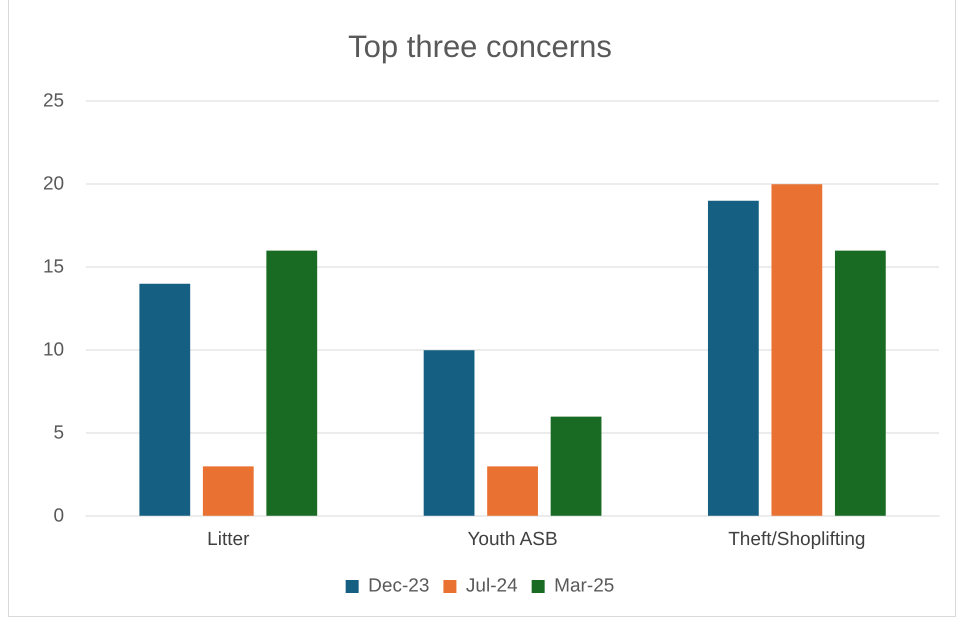 The height and width of the screenshot is (619, 958). Describe the element at coordinates (53, 183) in the screenshot. I see `y-tick-label: 20` at that location.